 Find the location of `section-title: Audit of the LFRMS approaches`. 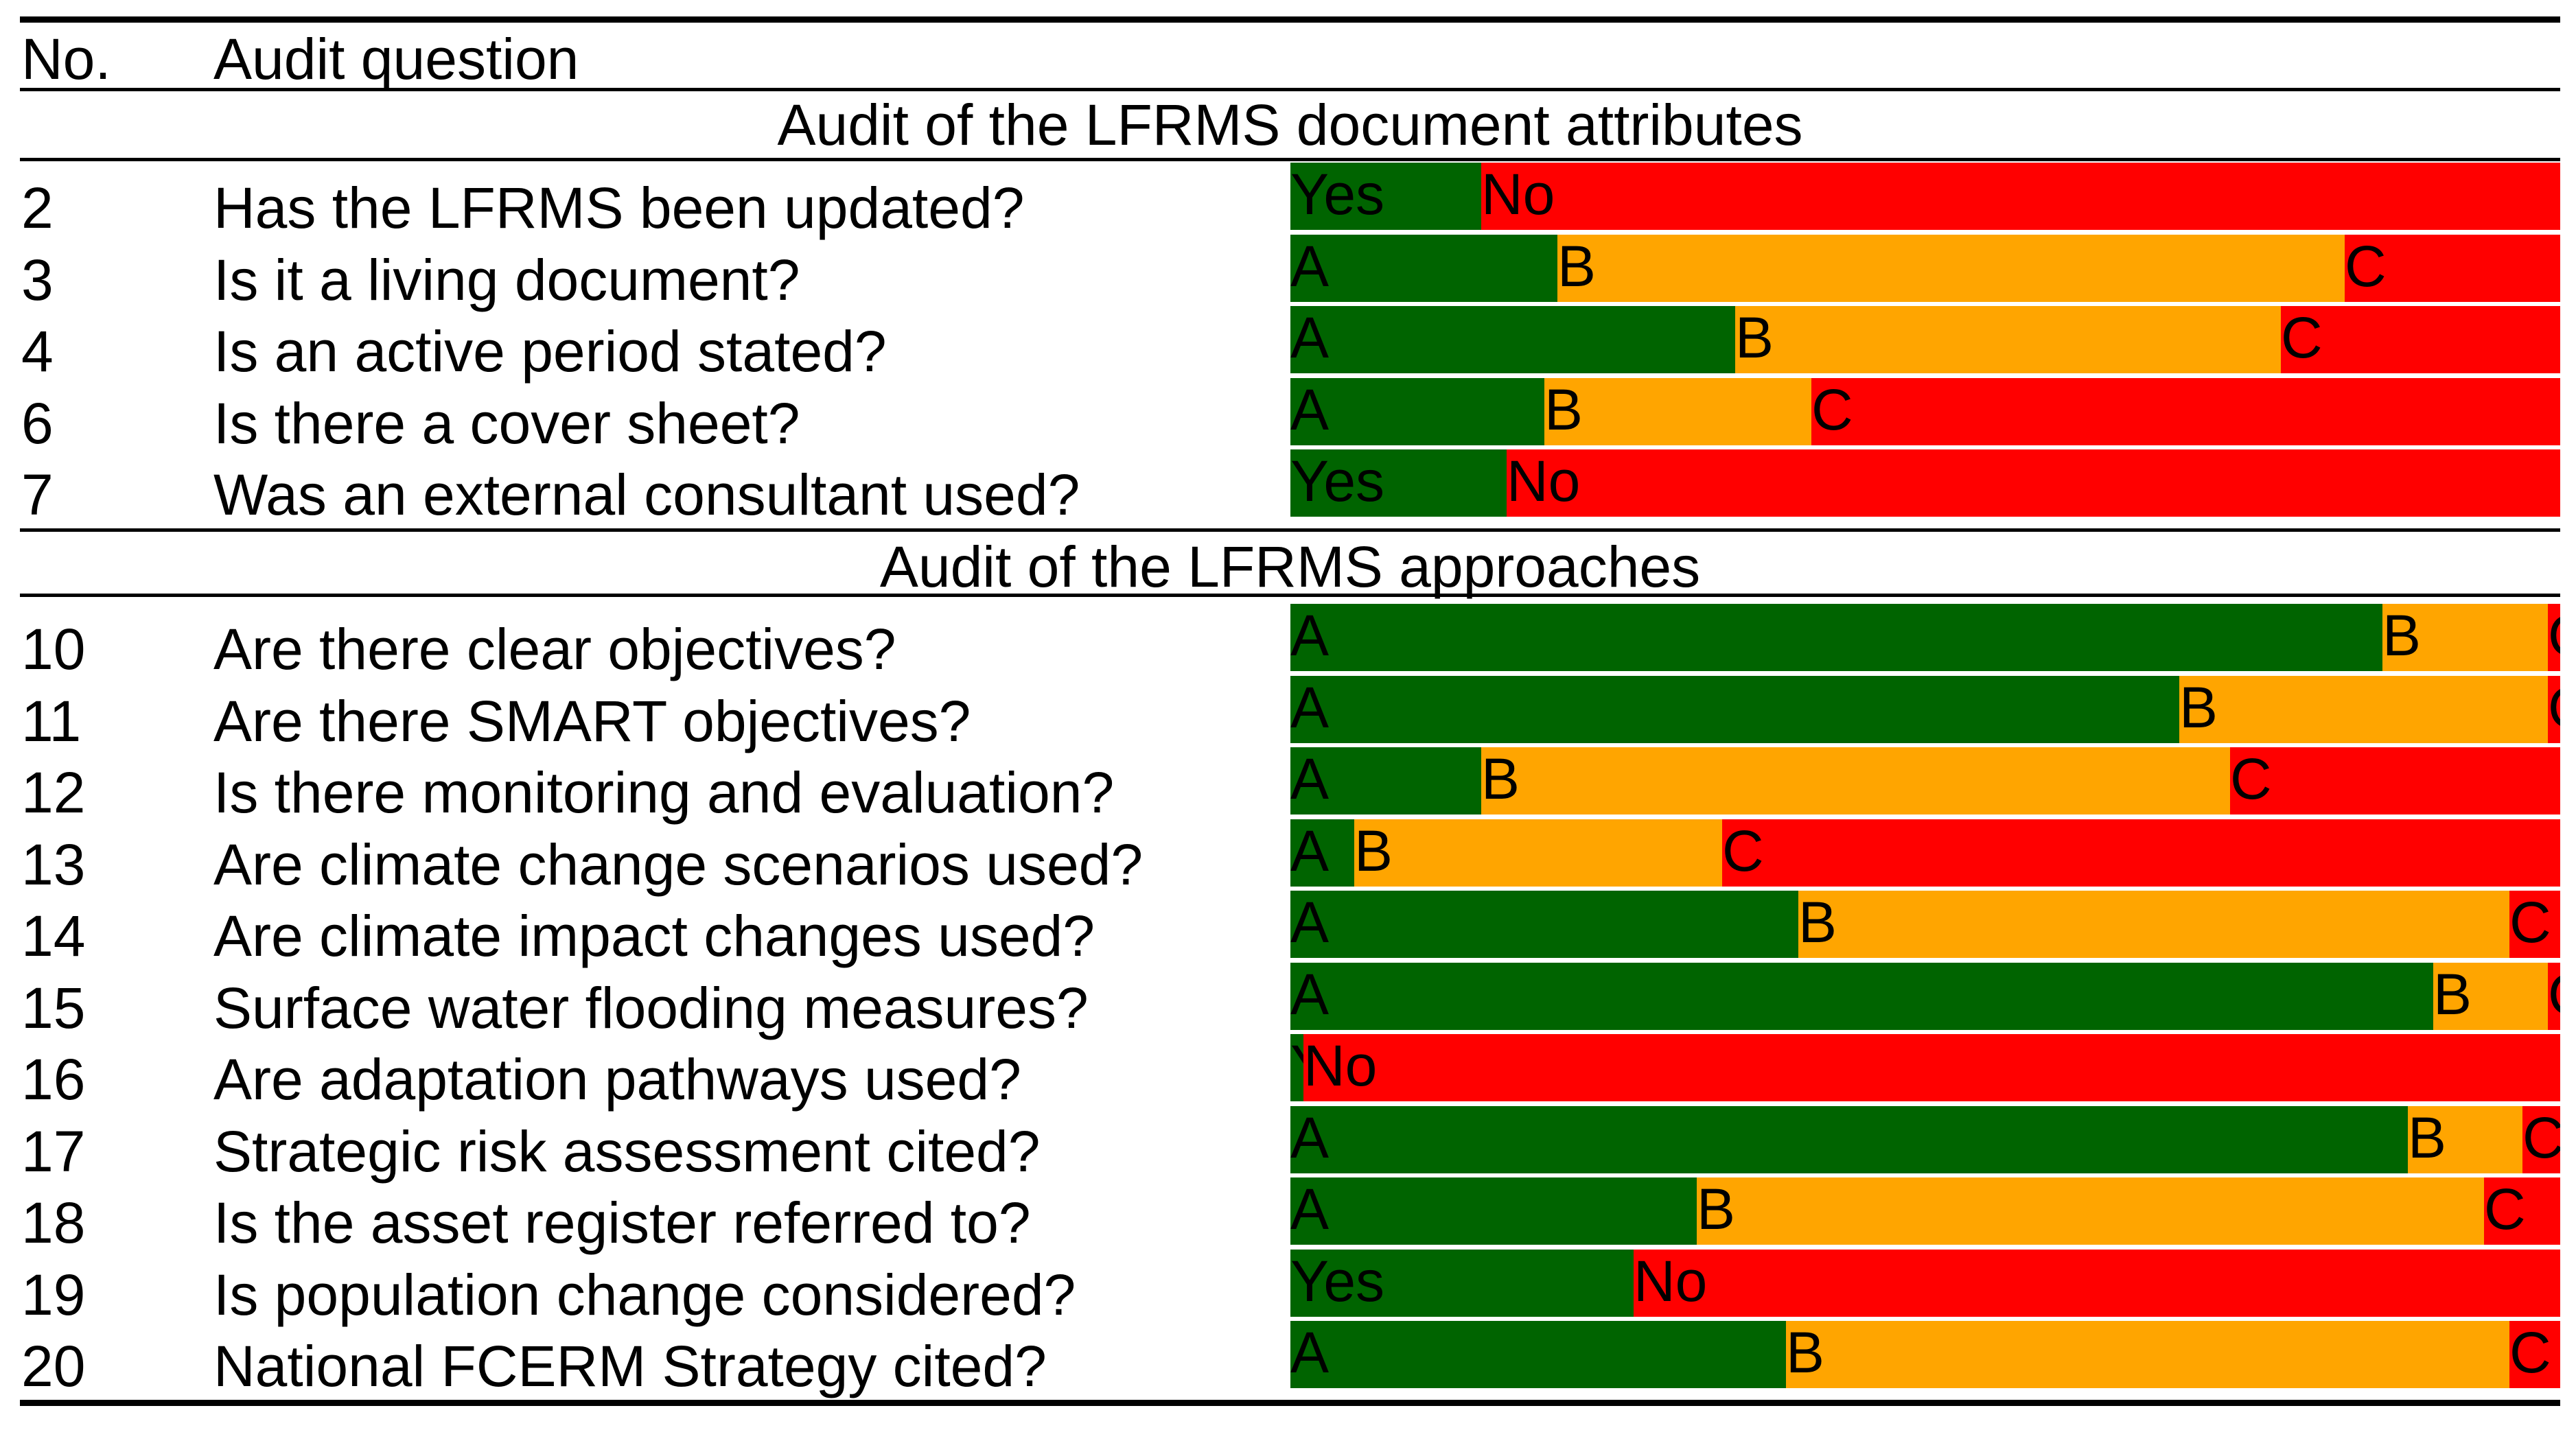

section-title: Audit of the LFRMS approaches is located at coordinates (1290, 567).